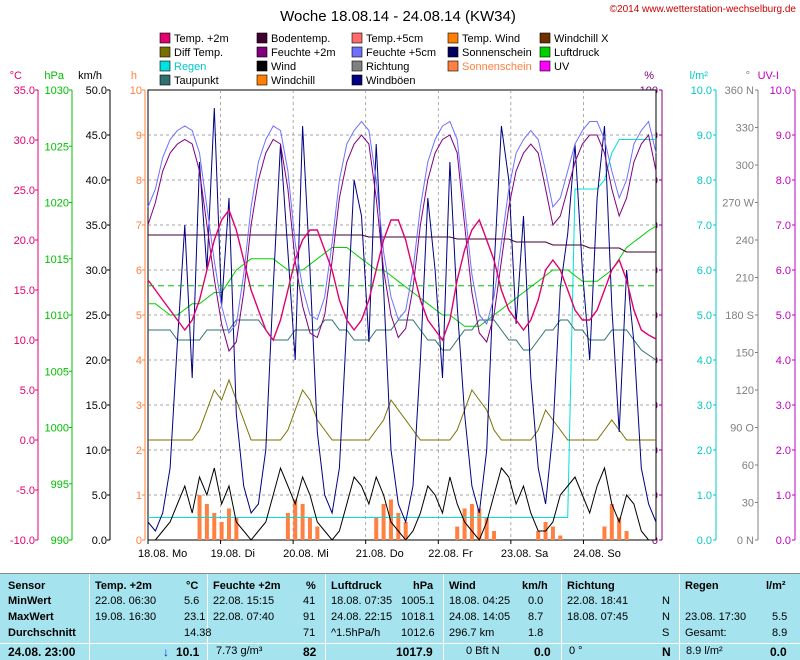  Describe the element at coordinates (745, 541) in the screenshot. I see `axis-right-tick-2-12: 0 N` at that location.